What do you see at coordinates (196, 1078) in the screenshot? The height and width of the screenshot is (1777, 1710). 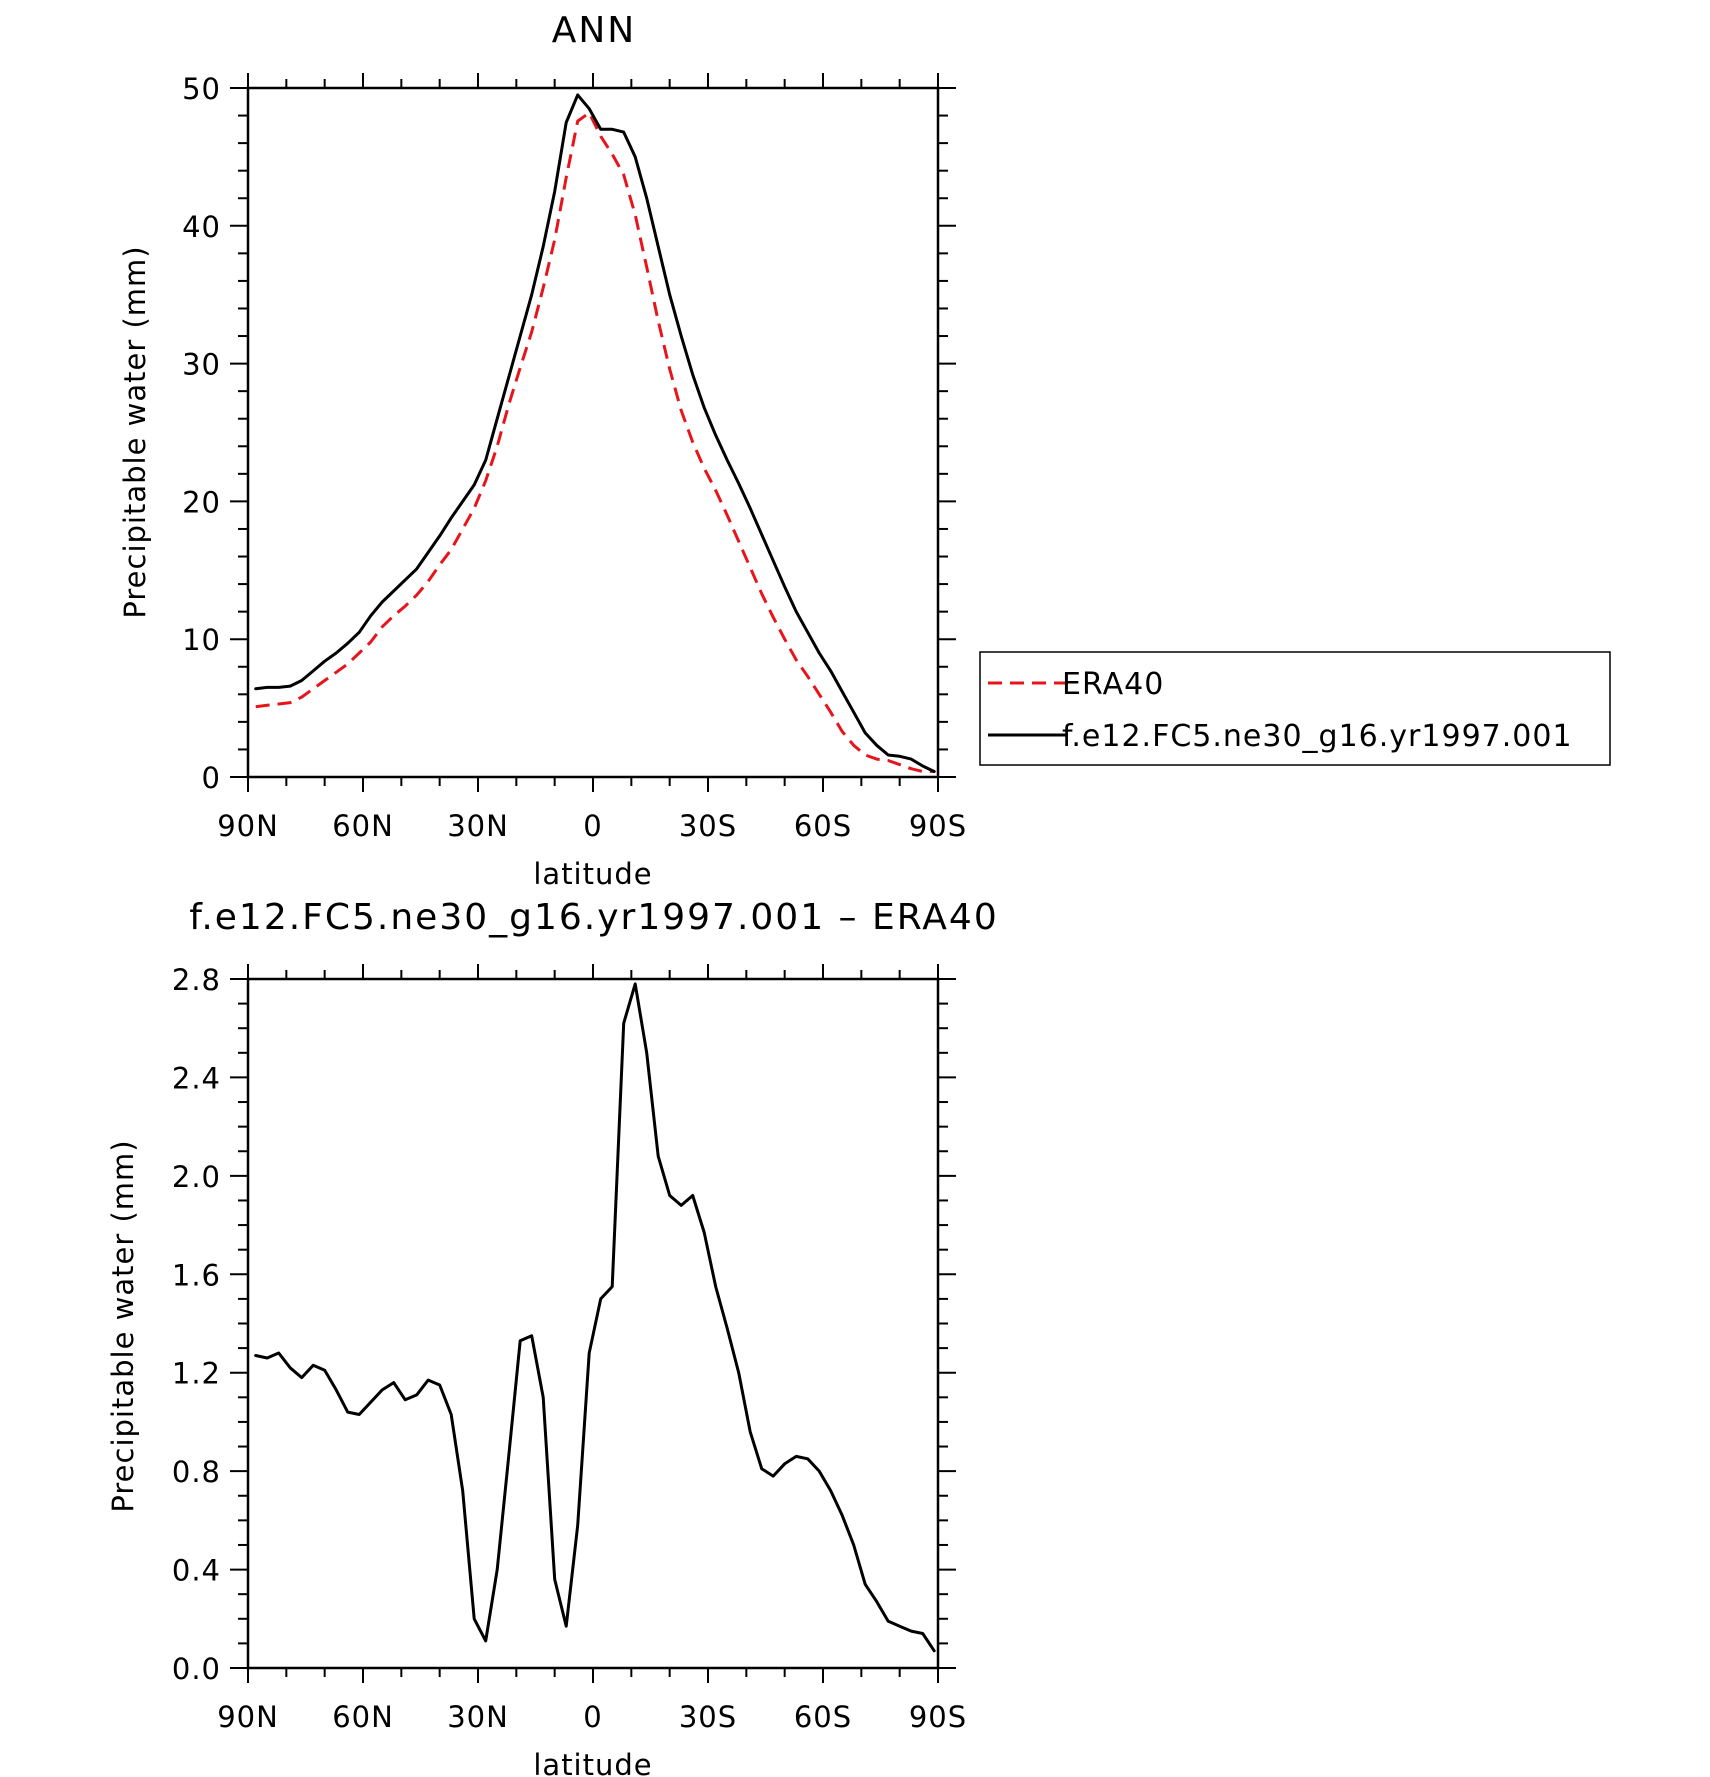 I see `y-tick-label: 2.4` at bounding box center [196, 1078].